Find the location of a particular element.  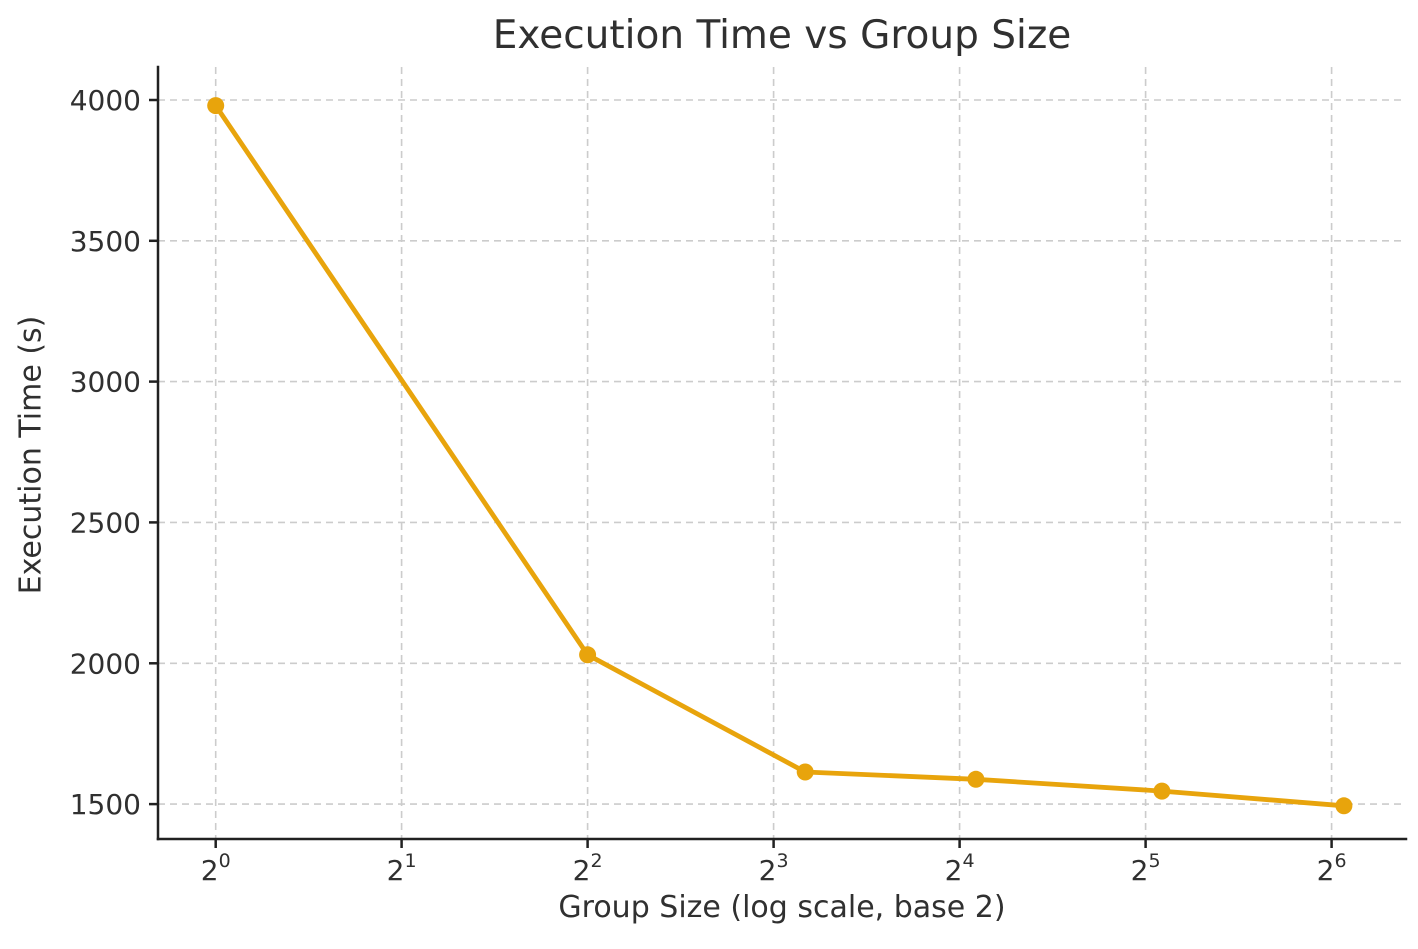

y-tick-label: 2500 is located at coordinates (105, 522).